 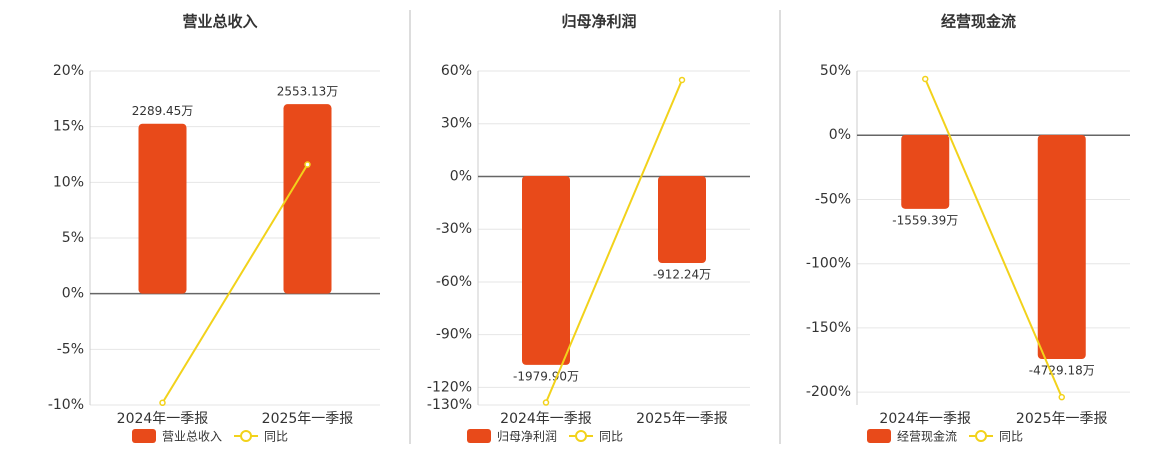 What do you see at coordinates (546, 376) in the screenshot?
I see `data-label: -1979.90万` at bounding box center [546, 376].